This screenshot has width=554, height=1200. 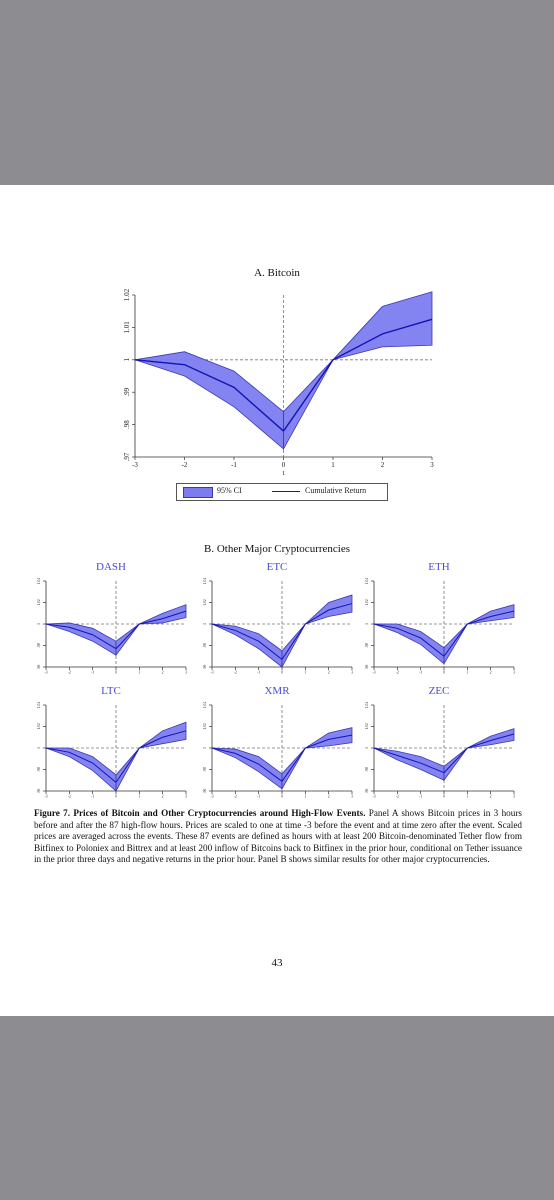 I want to click on legend-line-label: Cumulative Return, so click(x=336, y=490).